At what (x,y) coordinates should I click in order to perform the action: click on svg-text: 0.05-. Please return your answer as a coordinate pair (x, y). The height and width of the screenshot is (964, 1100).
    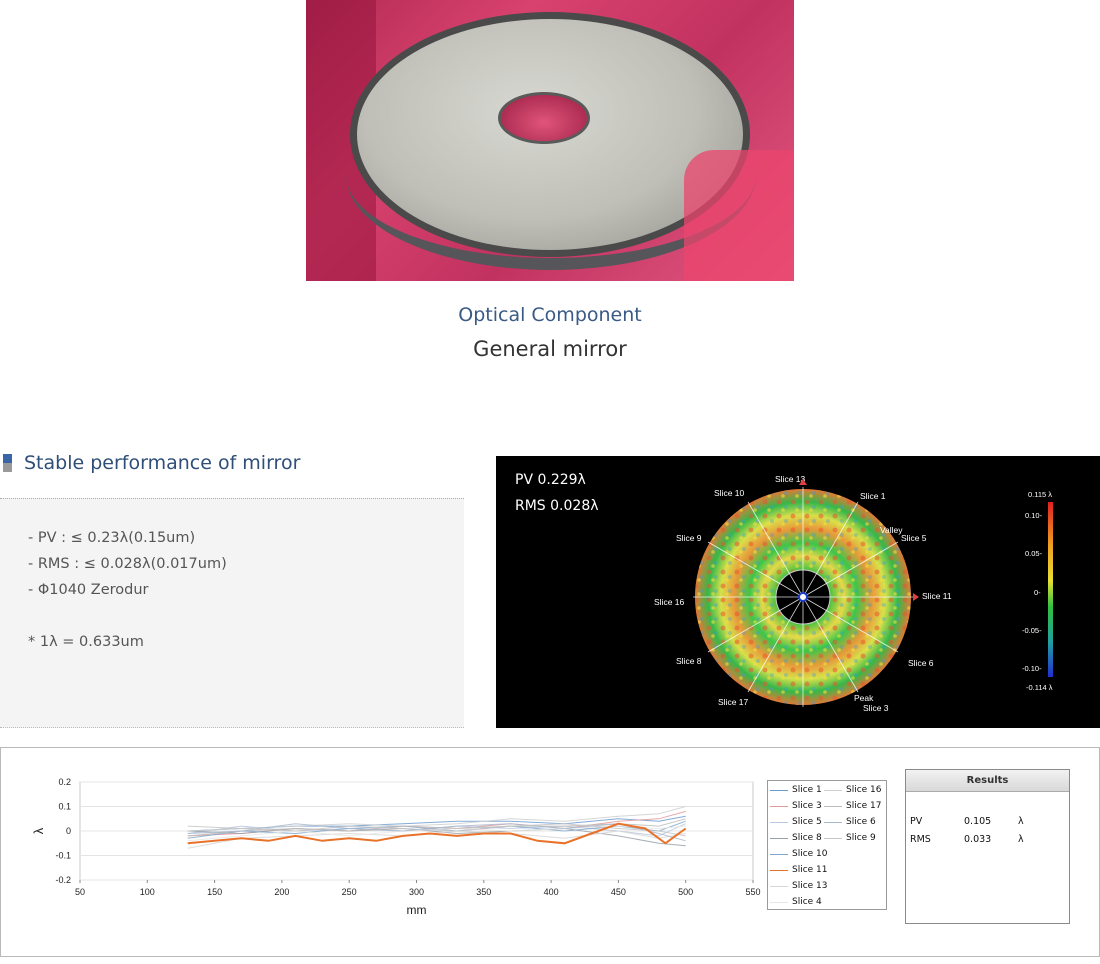
    Looking at the image, I should click on (1034, 553).